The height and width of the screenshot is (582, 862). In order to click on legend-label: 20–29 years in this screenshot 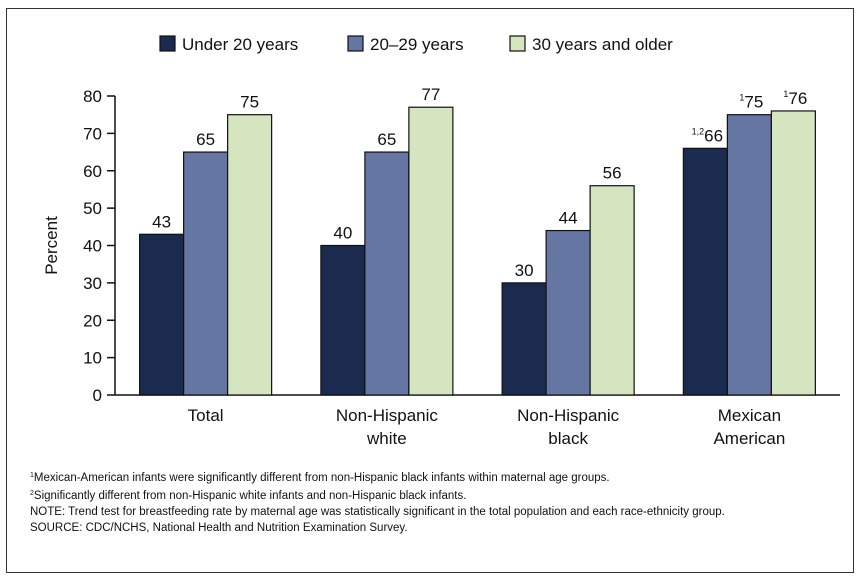, I will do `click(417, 44)`.